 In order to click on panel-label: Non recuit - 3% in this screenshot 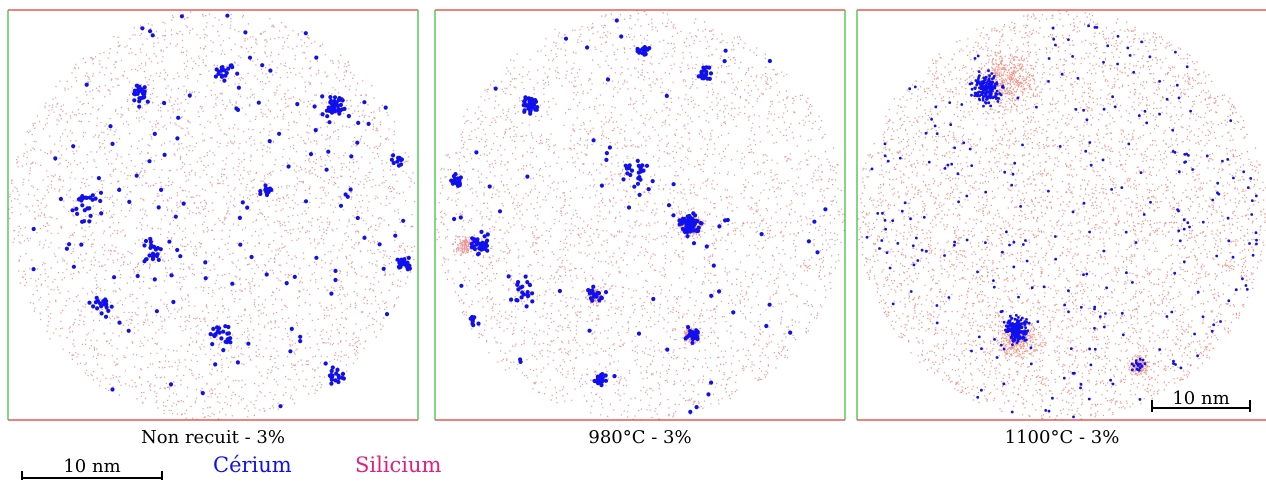, I will do `click(213, 437)`.